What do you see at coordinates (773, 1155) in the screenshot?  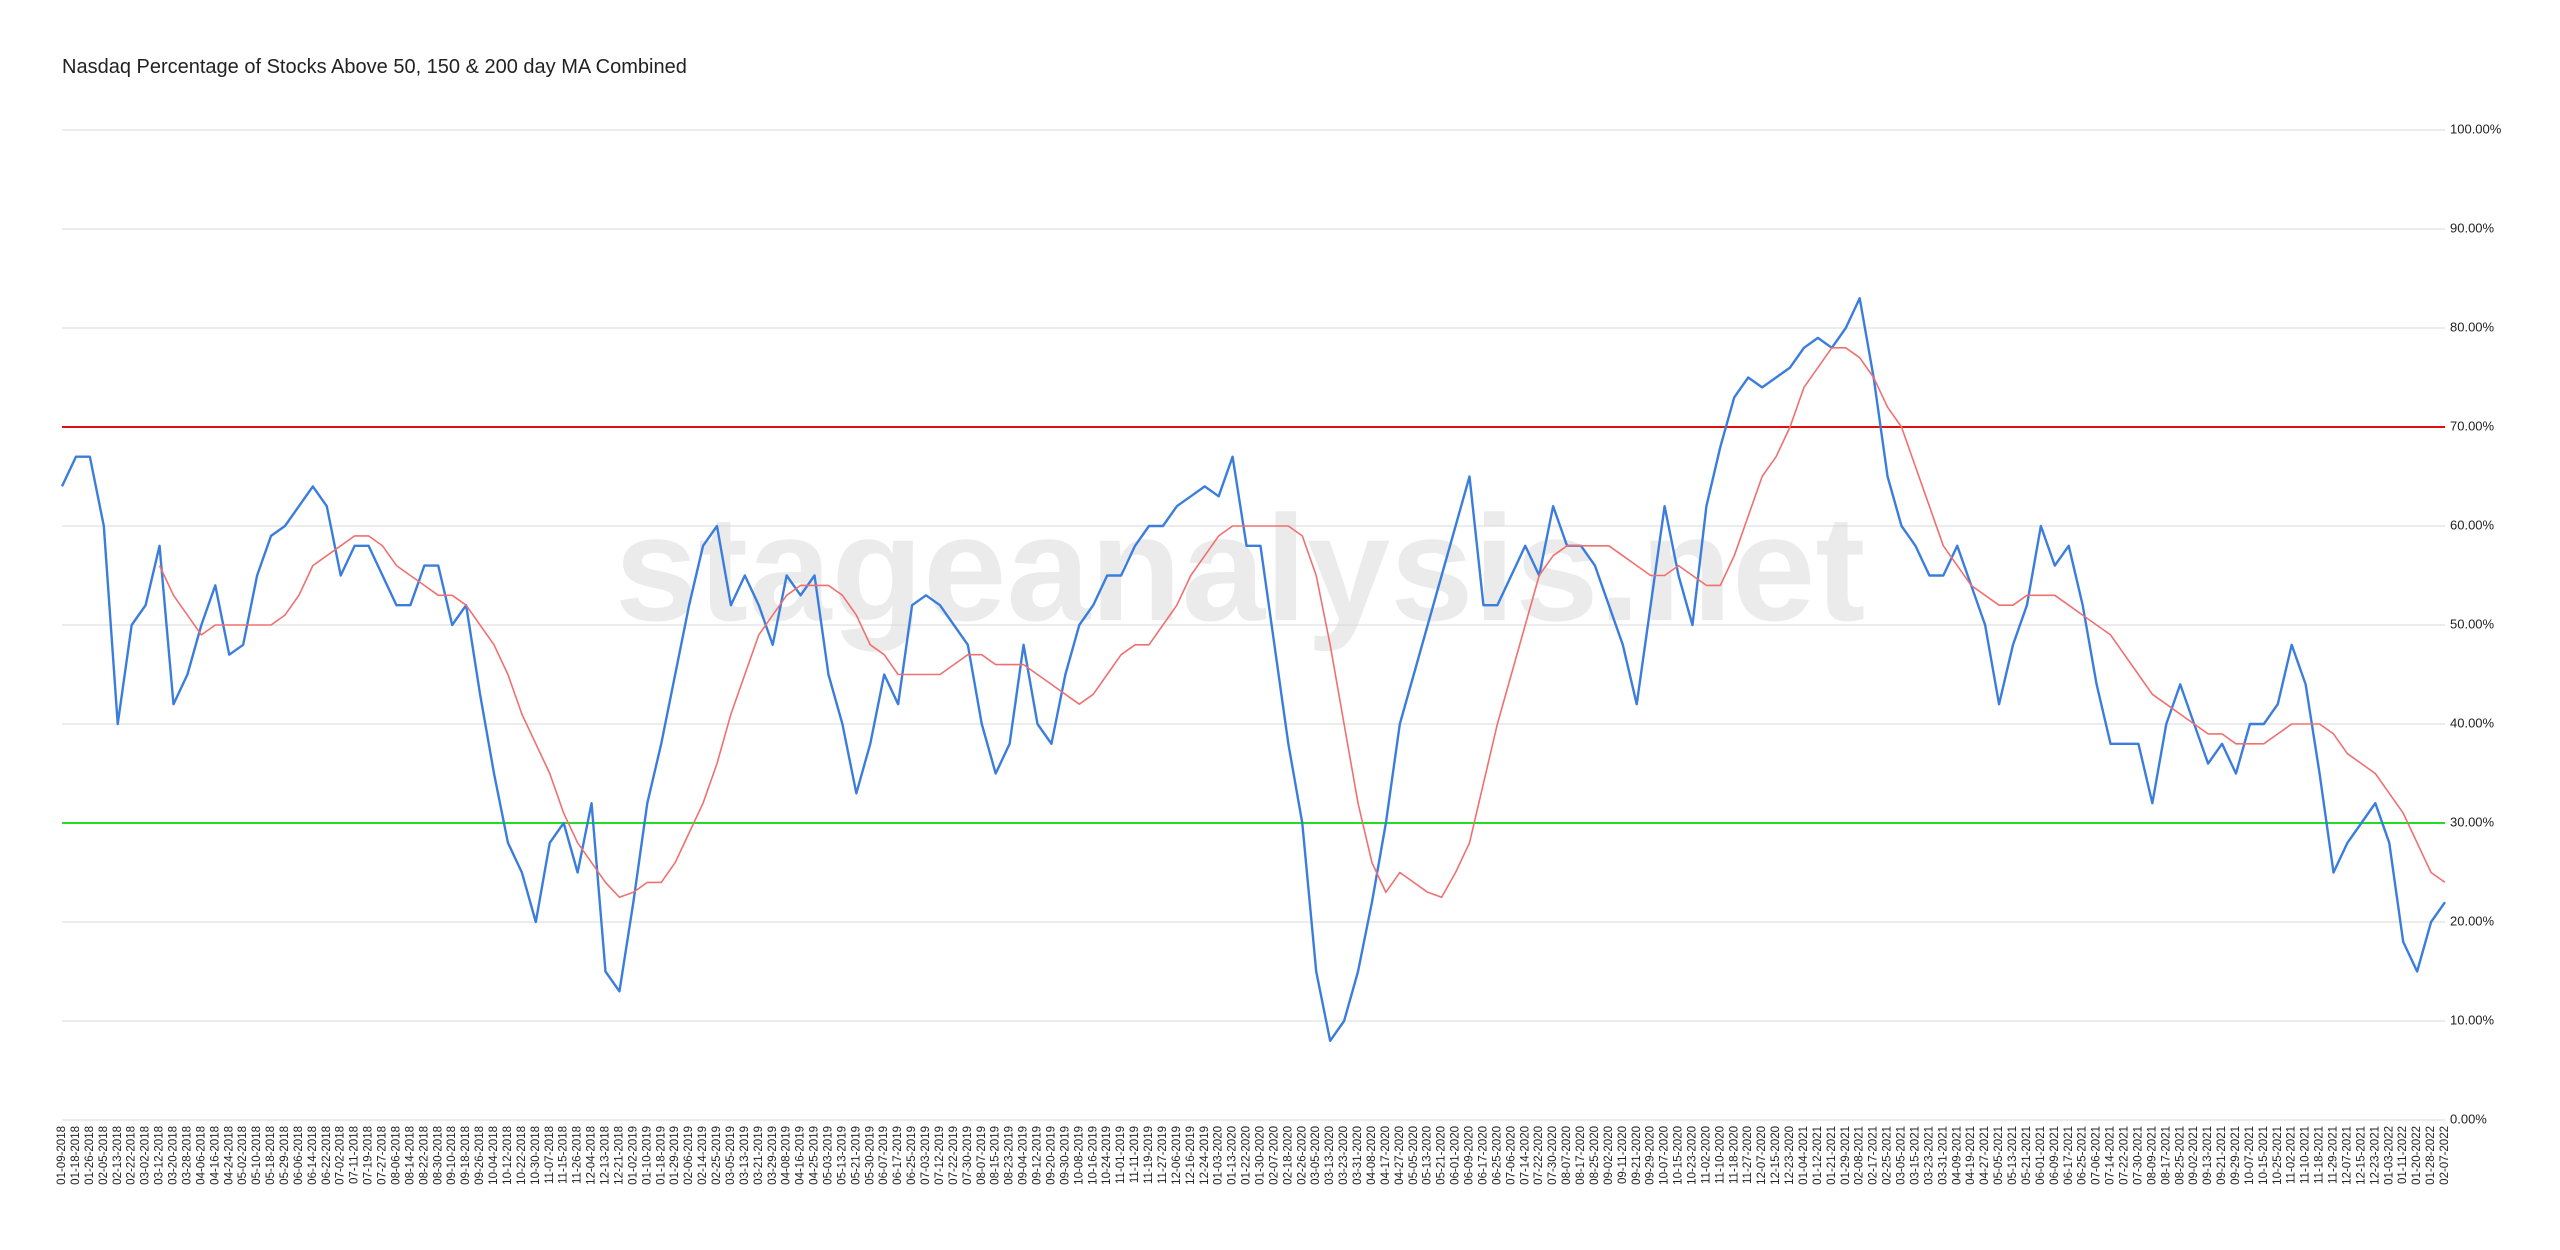 I see `x-tick-label: 03-29-2019` at bounding box center [773, 1155].